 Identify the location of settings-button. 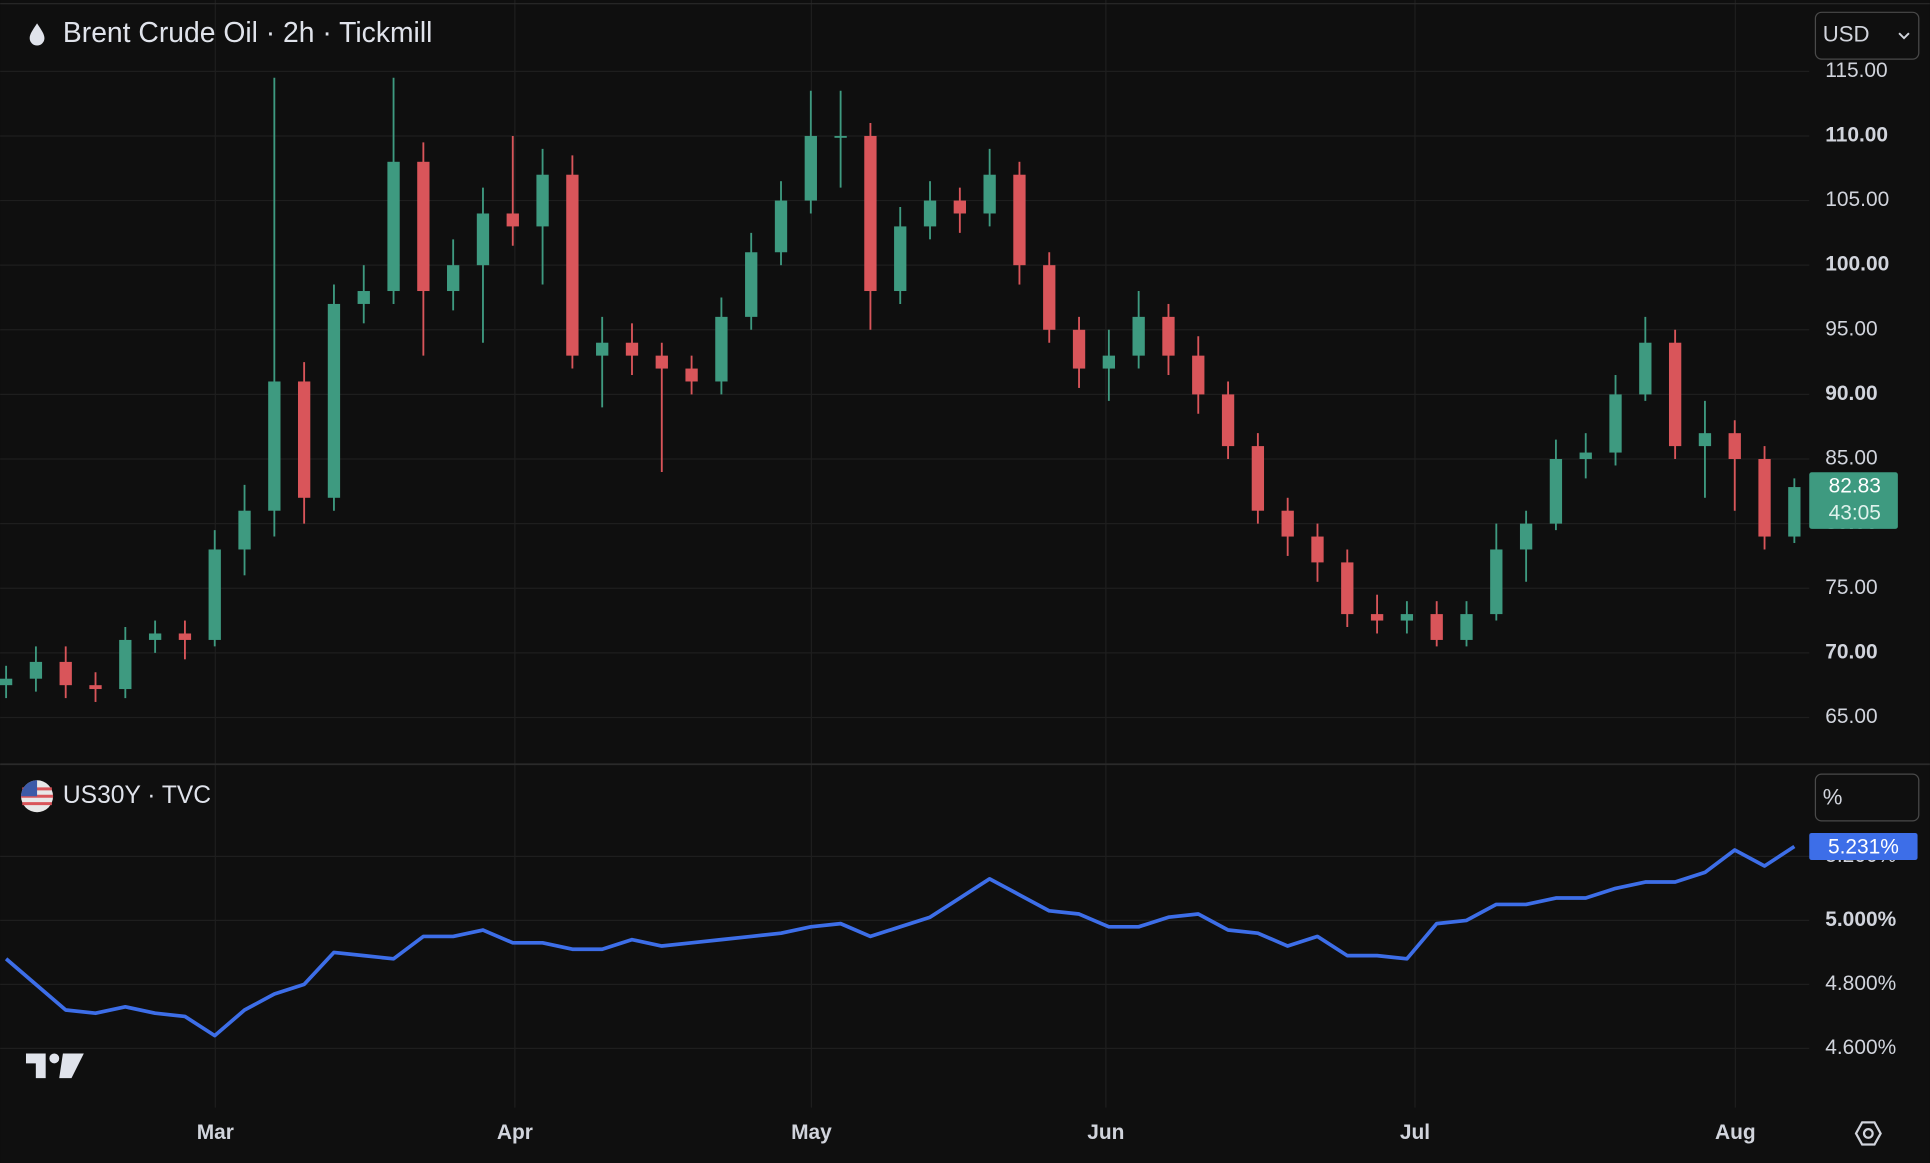
(1868, 1133).